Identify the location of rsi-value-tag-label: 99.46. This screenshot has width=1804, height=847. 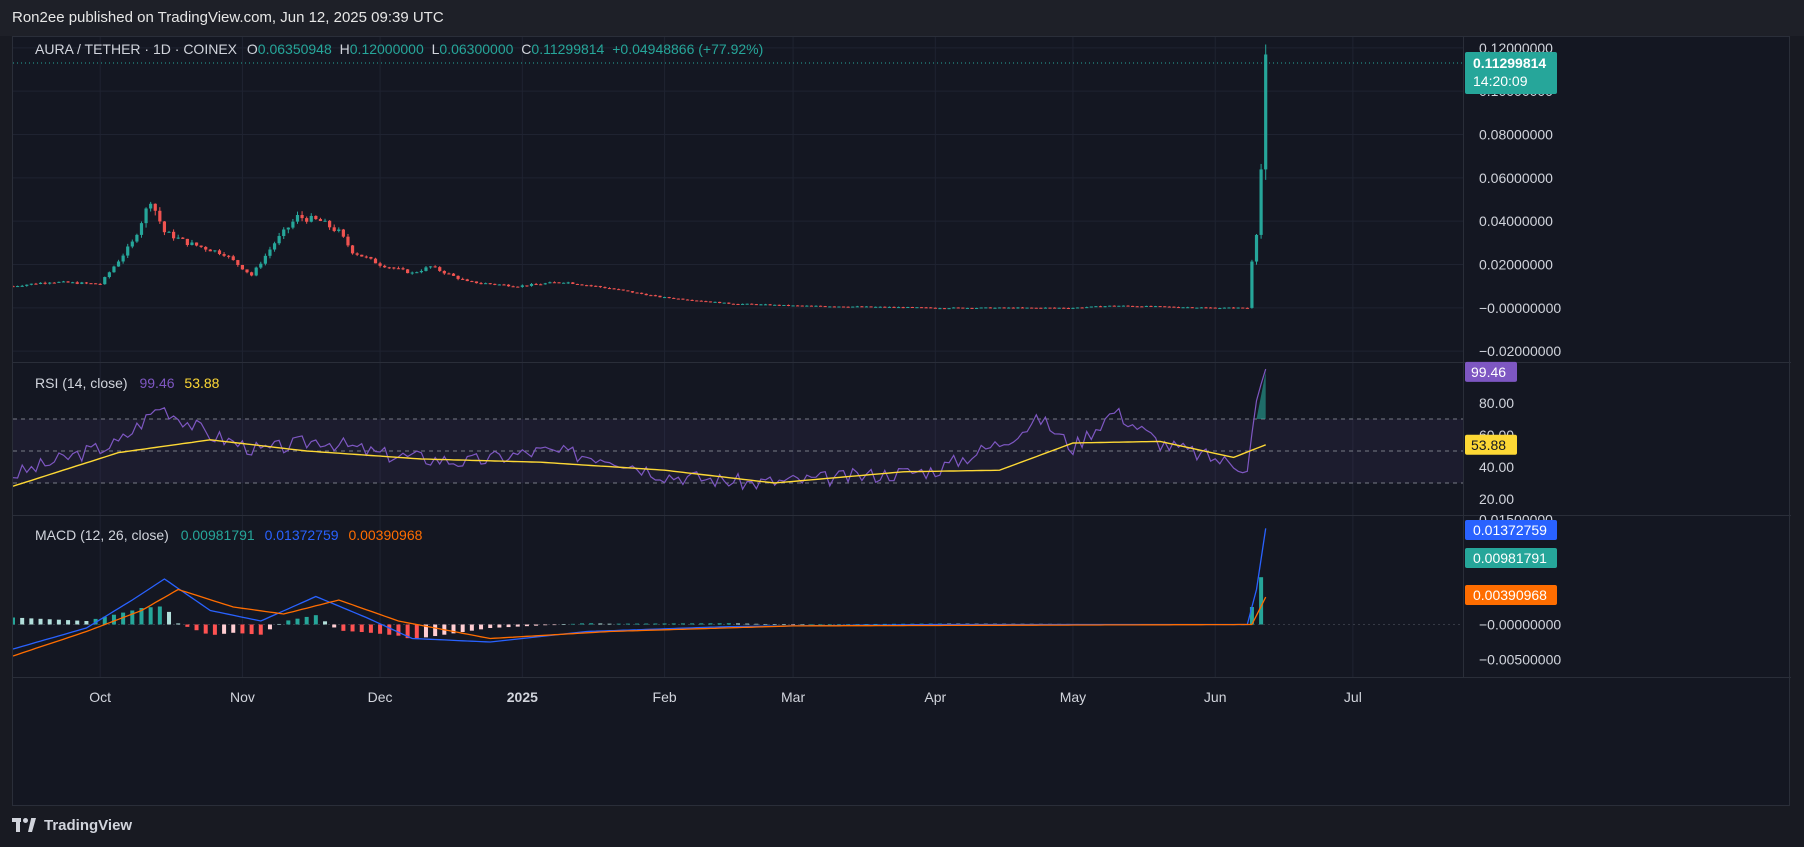
(1488, 372).